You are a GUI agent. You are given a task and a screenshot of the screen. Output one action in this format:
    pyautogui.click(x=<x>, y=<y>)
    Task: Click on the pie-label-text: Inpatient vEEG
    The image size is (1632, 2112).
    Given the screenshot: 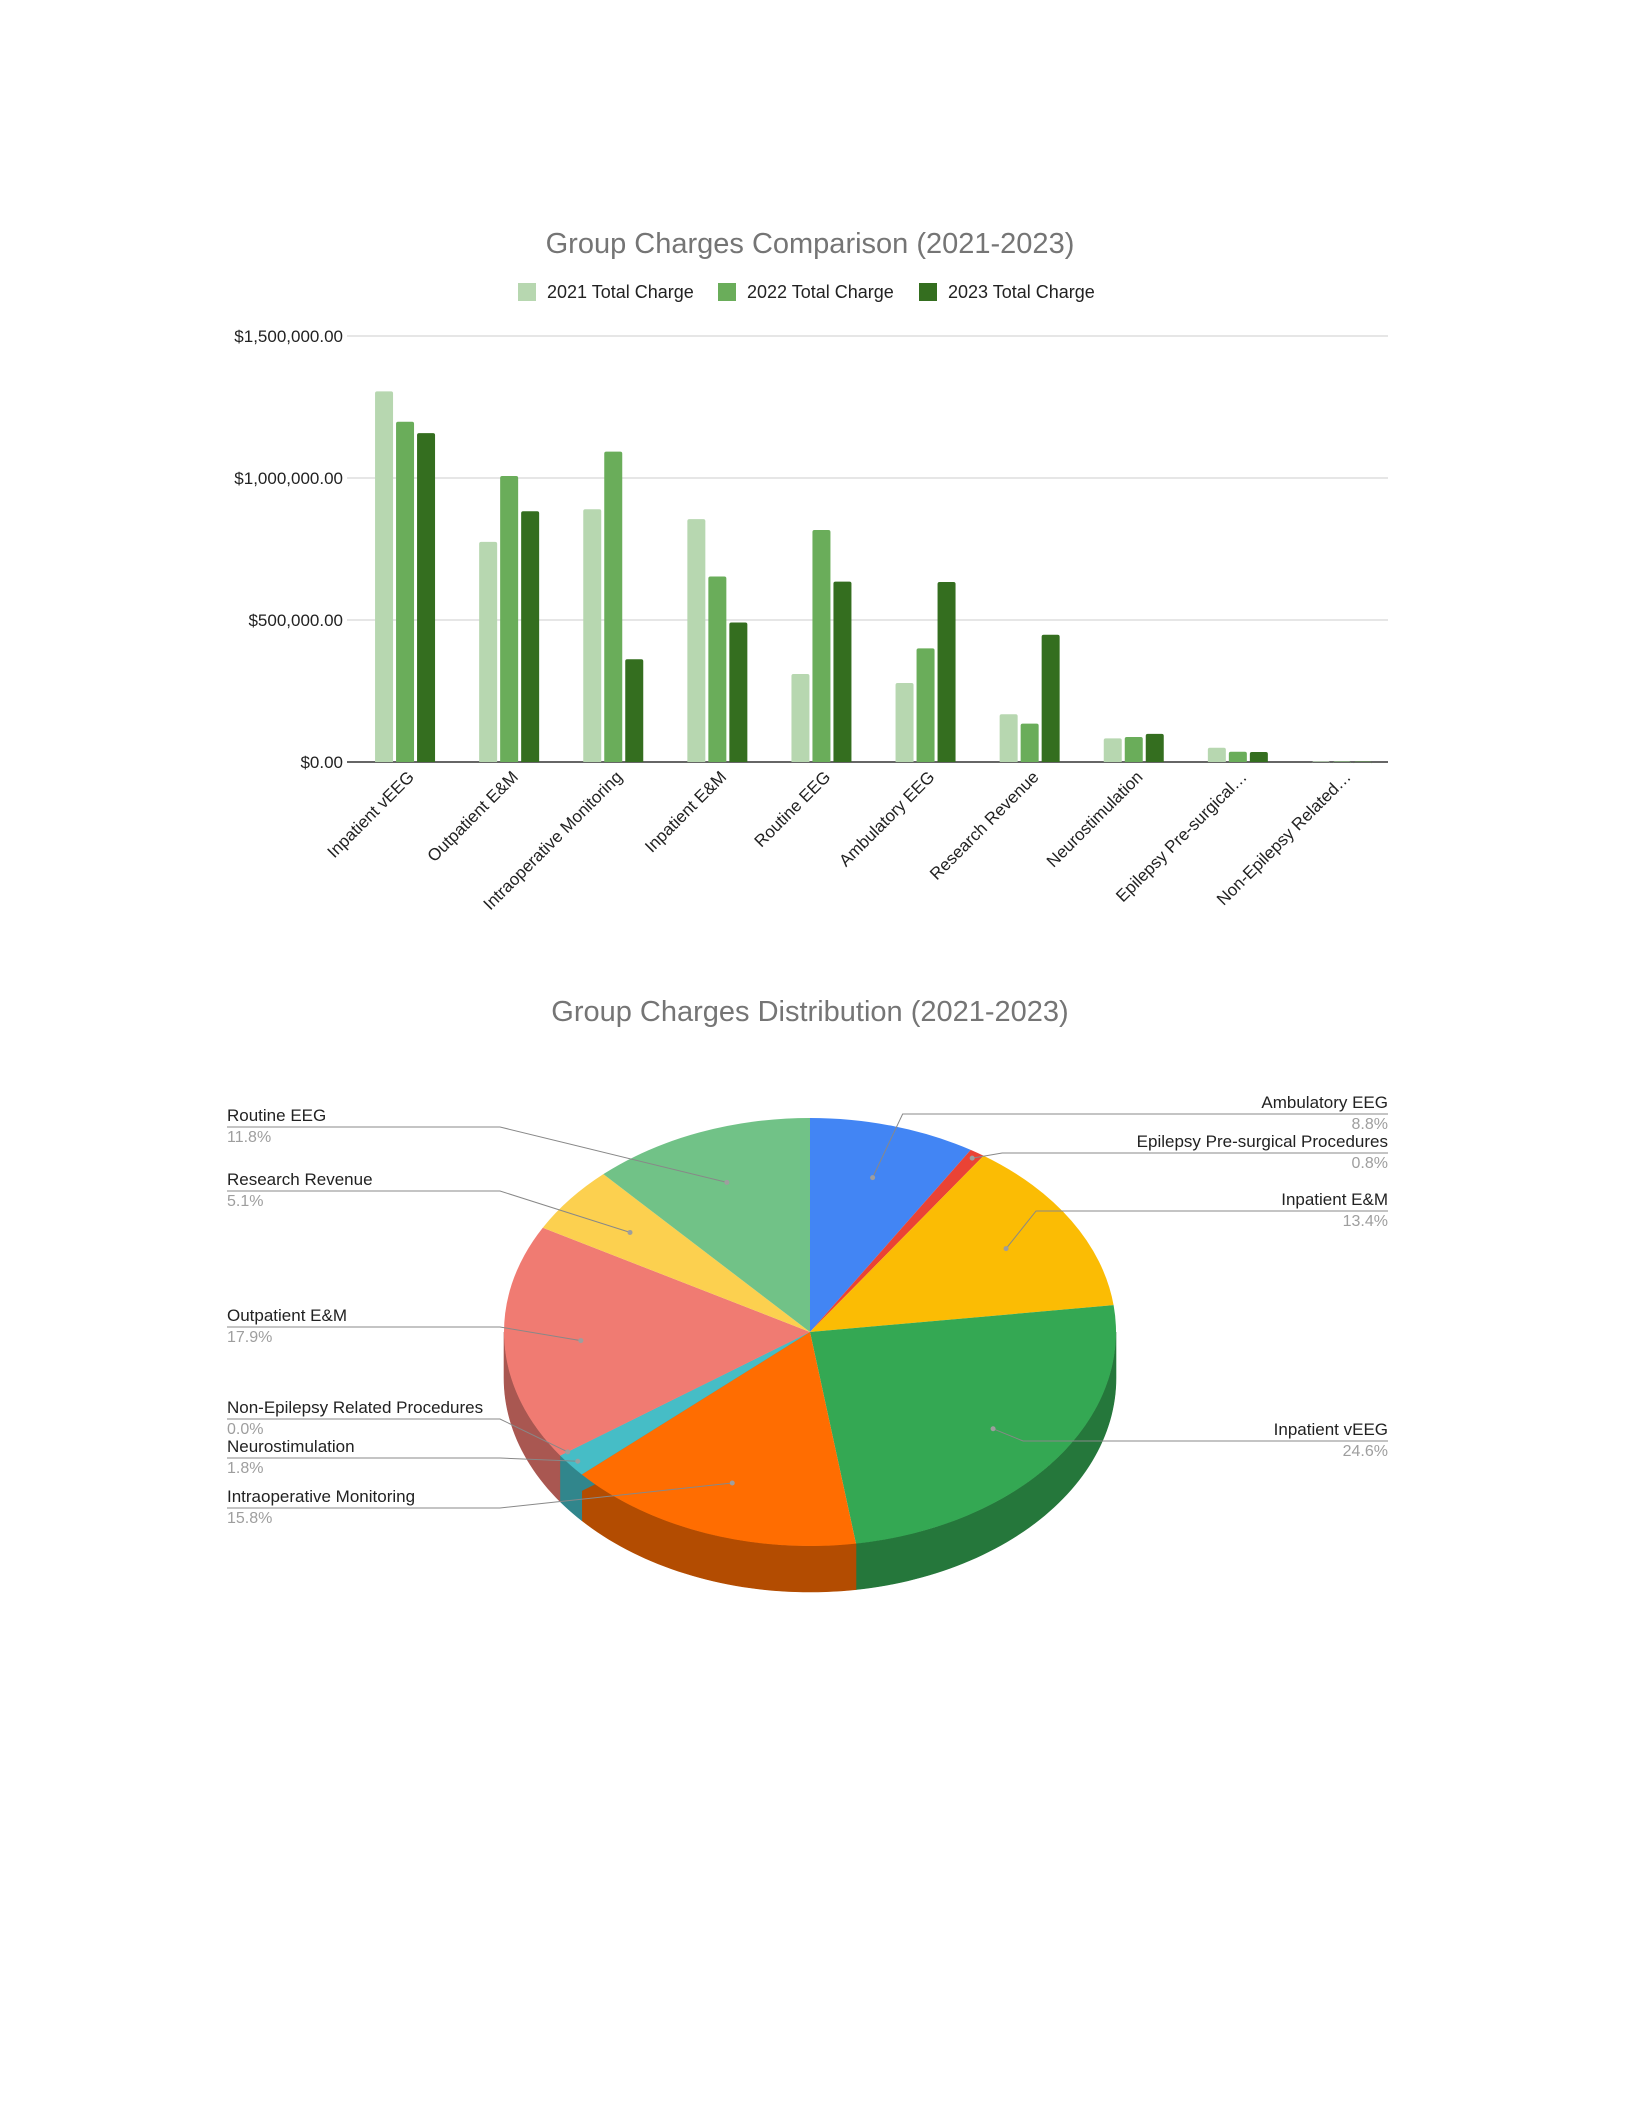 What is the action you would take?
    pyautogui.click(x=1331, y=1429)
    